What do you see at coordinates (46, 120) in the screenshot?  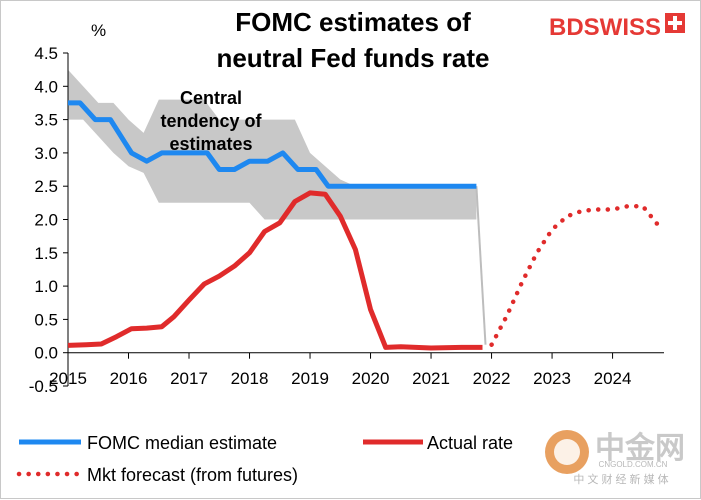 I see `y-tick-label: 3.5` at bounding box center [46, 120].